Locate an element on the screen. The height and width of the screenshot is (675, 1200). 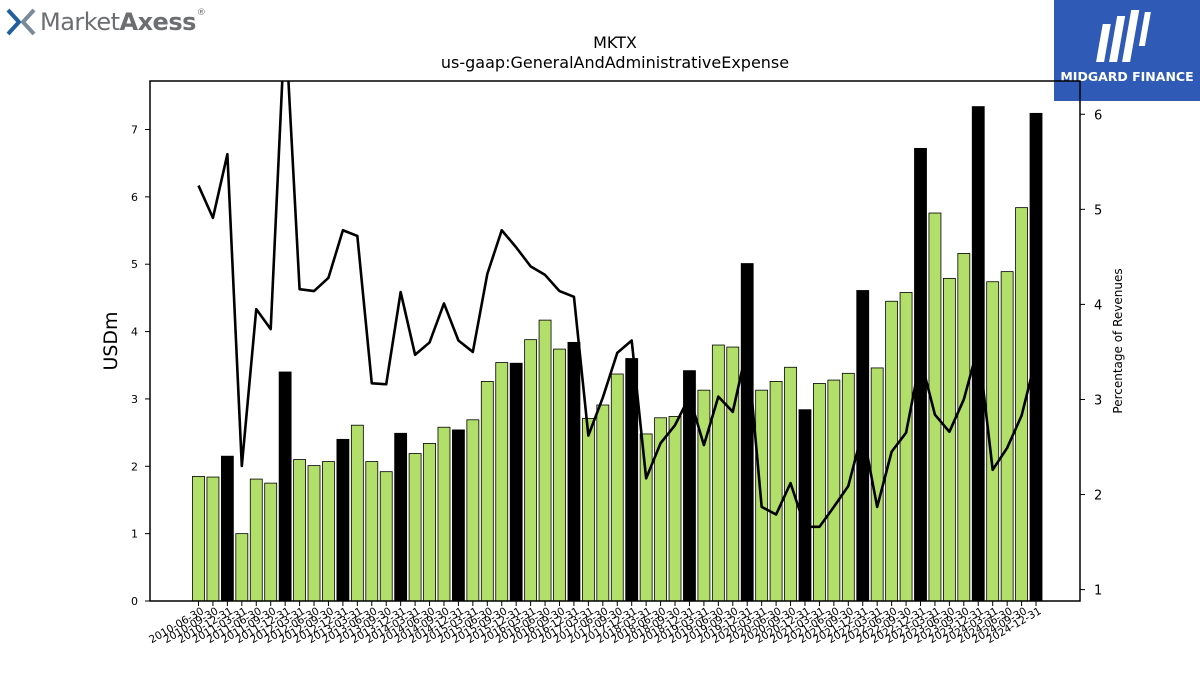
midgard-emblem-icon is located at coordinates (1123, 36).